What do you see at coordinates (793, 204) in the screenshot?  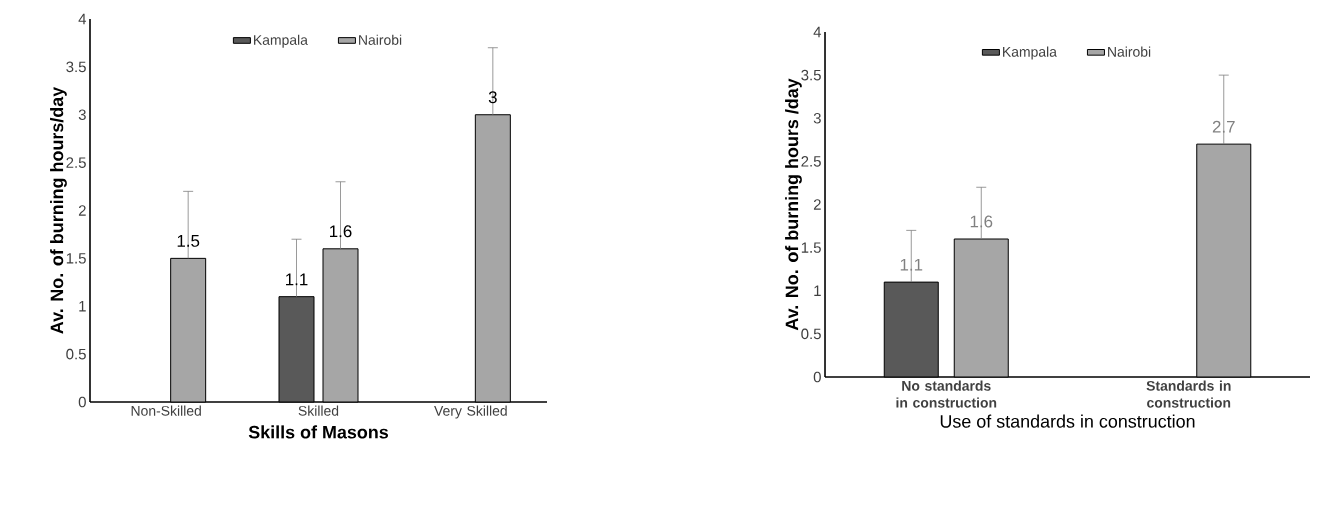 I see `y-axis-title: Av. No. of burning hours /day` at bounding box center [793, 204].